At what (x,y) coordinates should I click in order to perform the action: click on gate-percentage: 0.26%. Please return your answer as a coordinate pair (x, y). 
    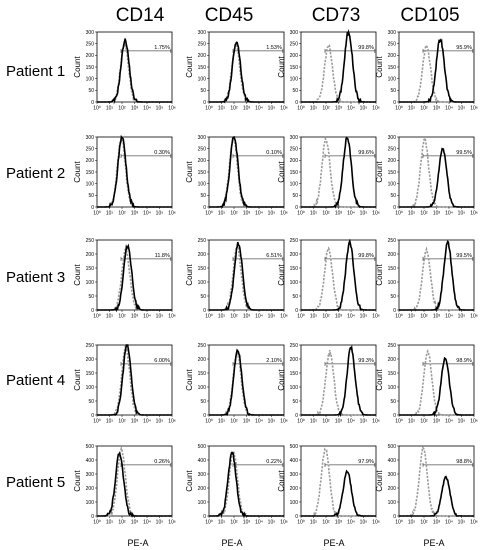
    Looking at the image, I should click on (162, 462).